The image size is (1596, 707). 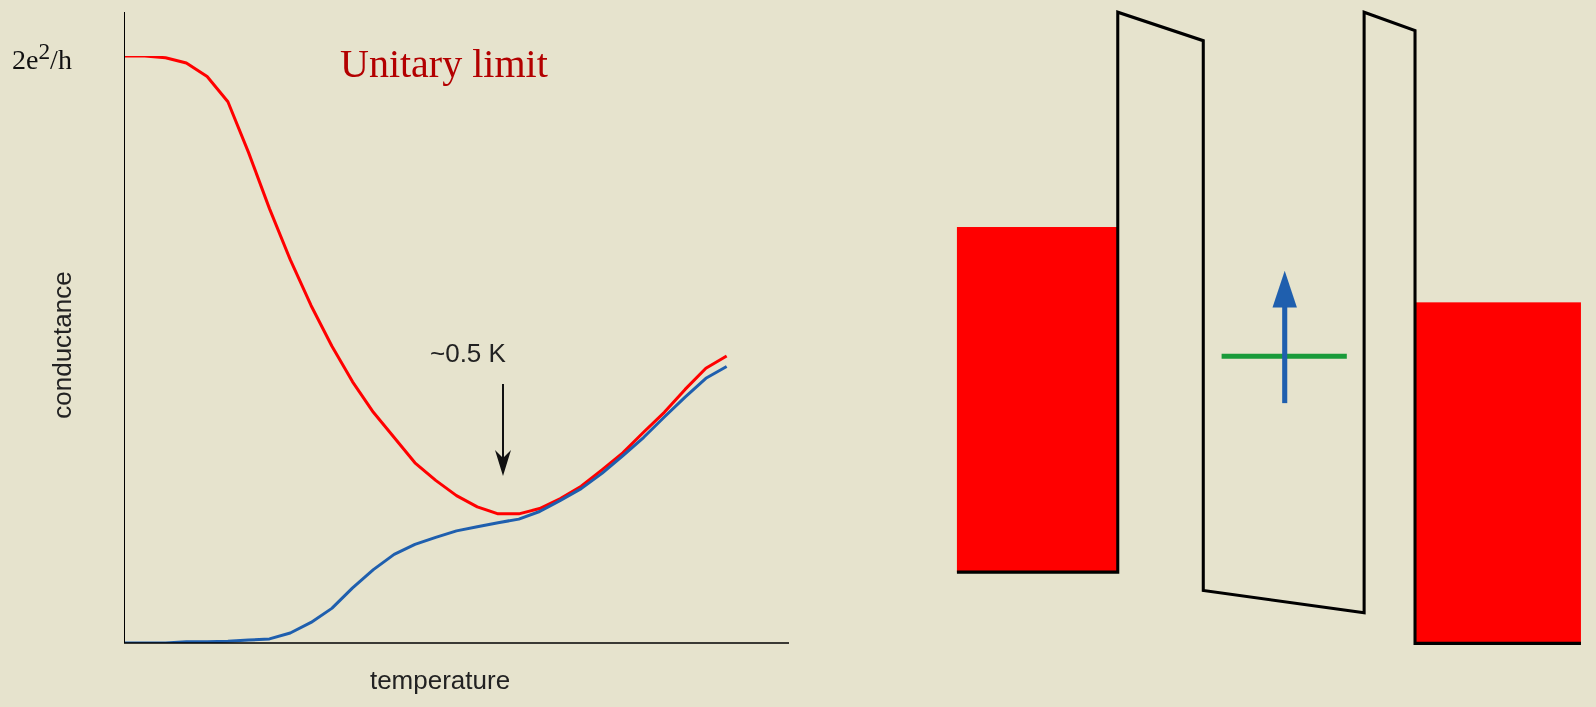 What do you see at coordinates (42, 57) in the screenshot?
I see `text: 2e$^{2}$/h` at bounding box center [42, 57].